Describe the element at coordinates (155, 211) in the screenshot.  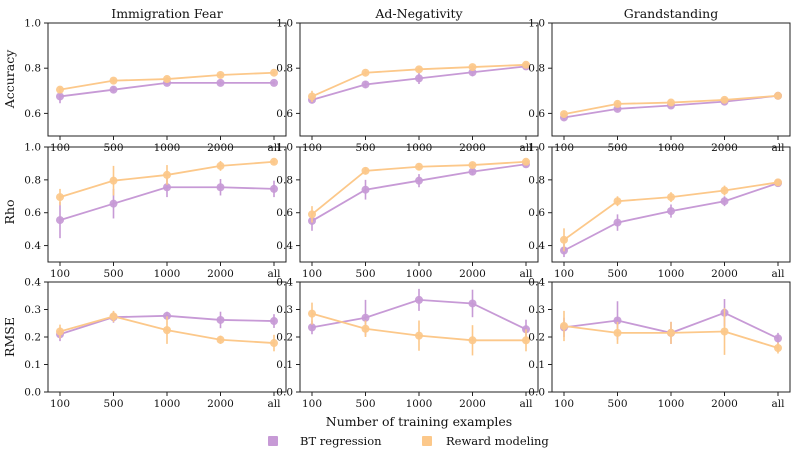
I see `panel-rho-immigration-fear: 0.4 0.6 0.8 1.0 100 500 1000 2000 all` at that location.